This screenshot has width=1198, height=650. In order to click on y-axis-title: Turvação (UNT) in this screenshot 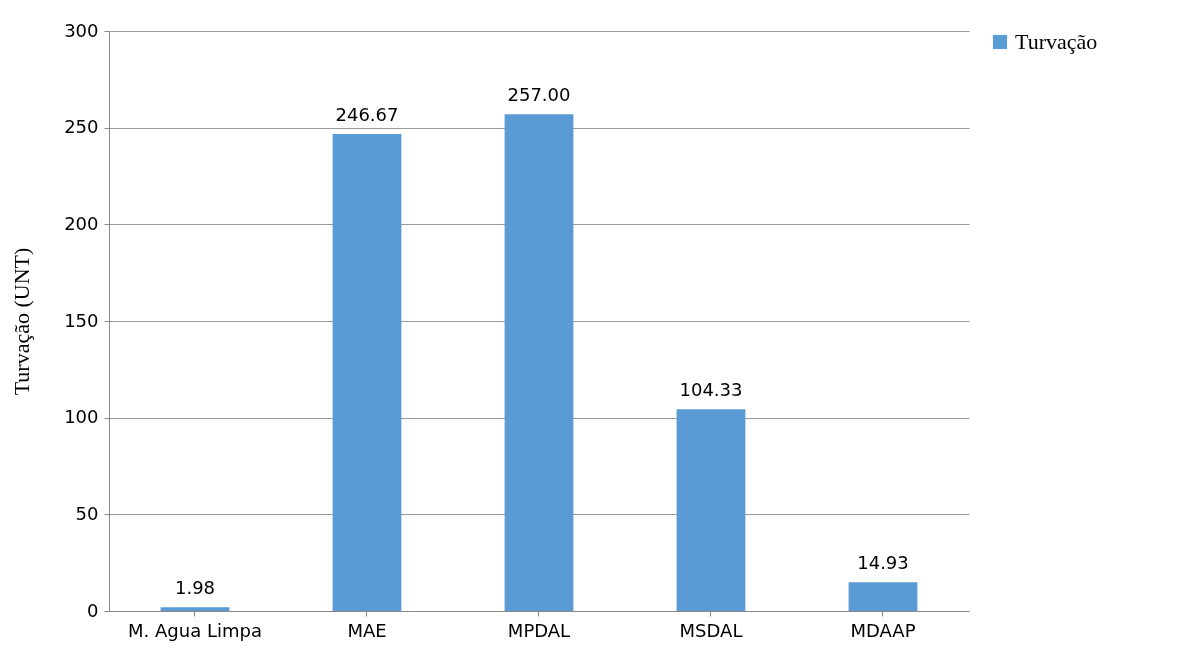, I will do `click(22, 321)`.